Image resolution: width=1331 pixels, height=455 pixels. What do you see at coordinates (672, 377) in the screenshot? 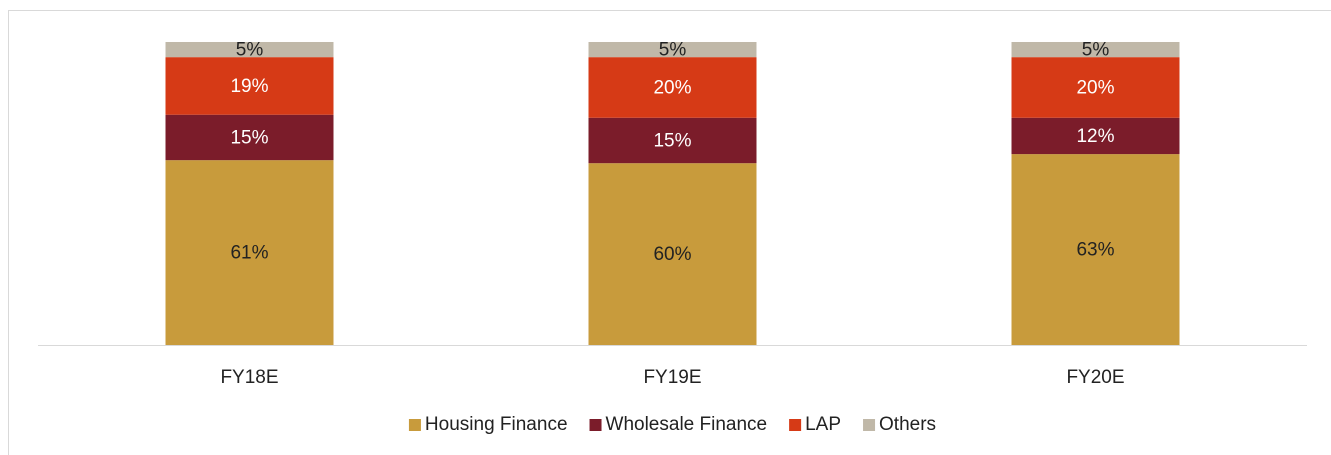
I see `x-tick-label: FY19E` at bounding box center [672, 377].